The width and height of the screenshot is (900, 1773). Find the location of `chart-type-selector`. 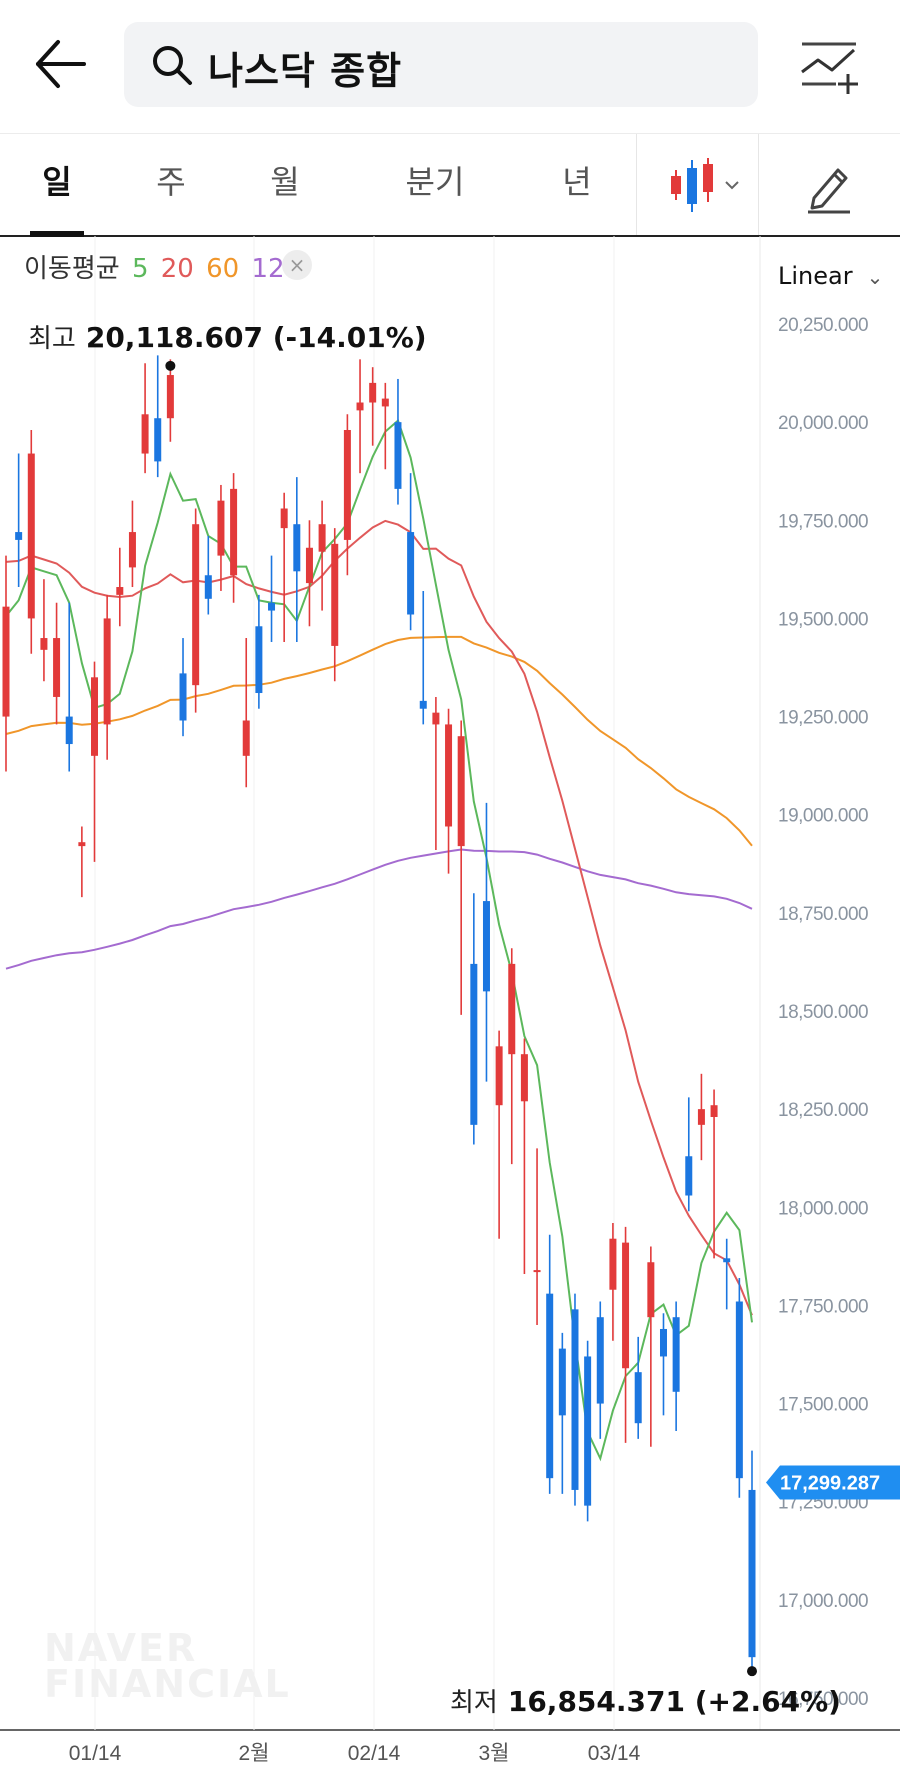

chart-type-selector is located at coordinates (708, 186).